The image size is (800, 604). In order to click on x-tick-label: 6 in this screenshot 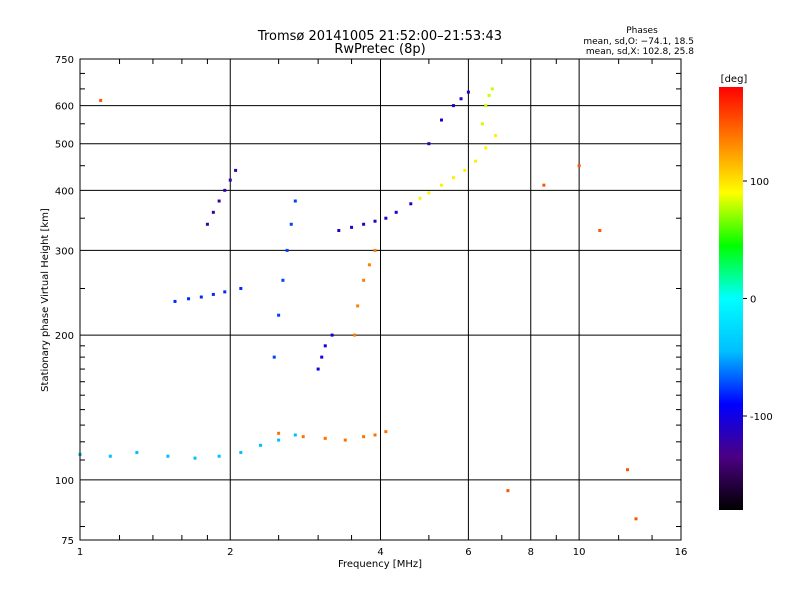, I will do `click(468, 552)`.